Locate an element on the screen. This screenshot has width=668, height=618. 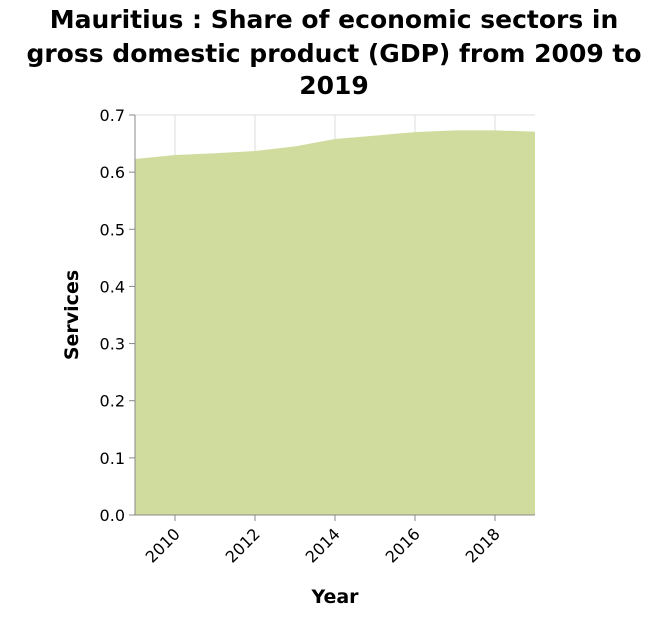
x-tick-label: 2014 is located at coordinates (323, 545).